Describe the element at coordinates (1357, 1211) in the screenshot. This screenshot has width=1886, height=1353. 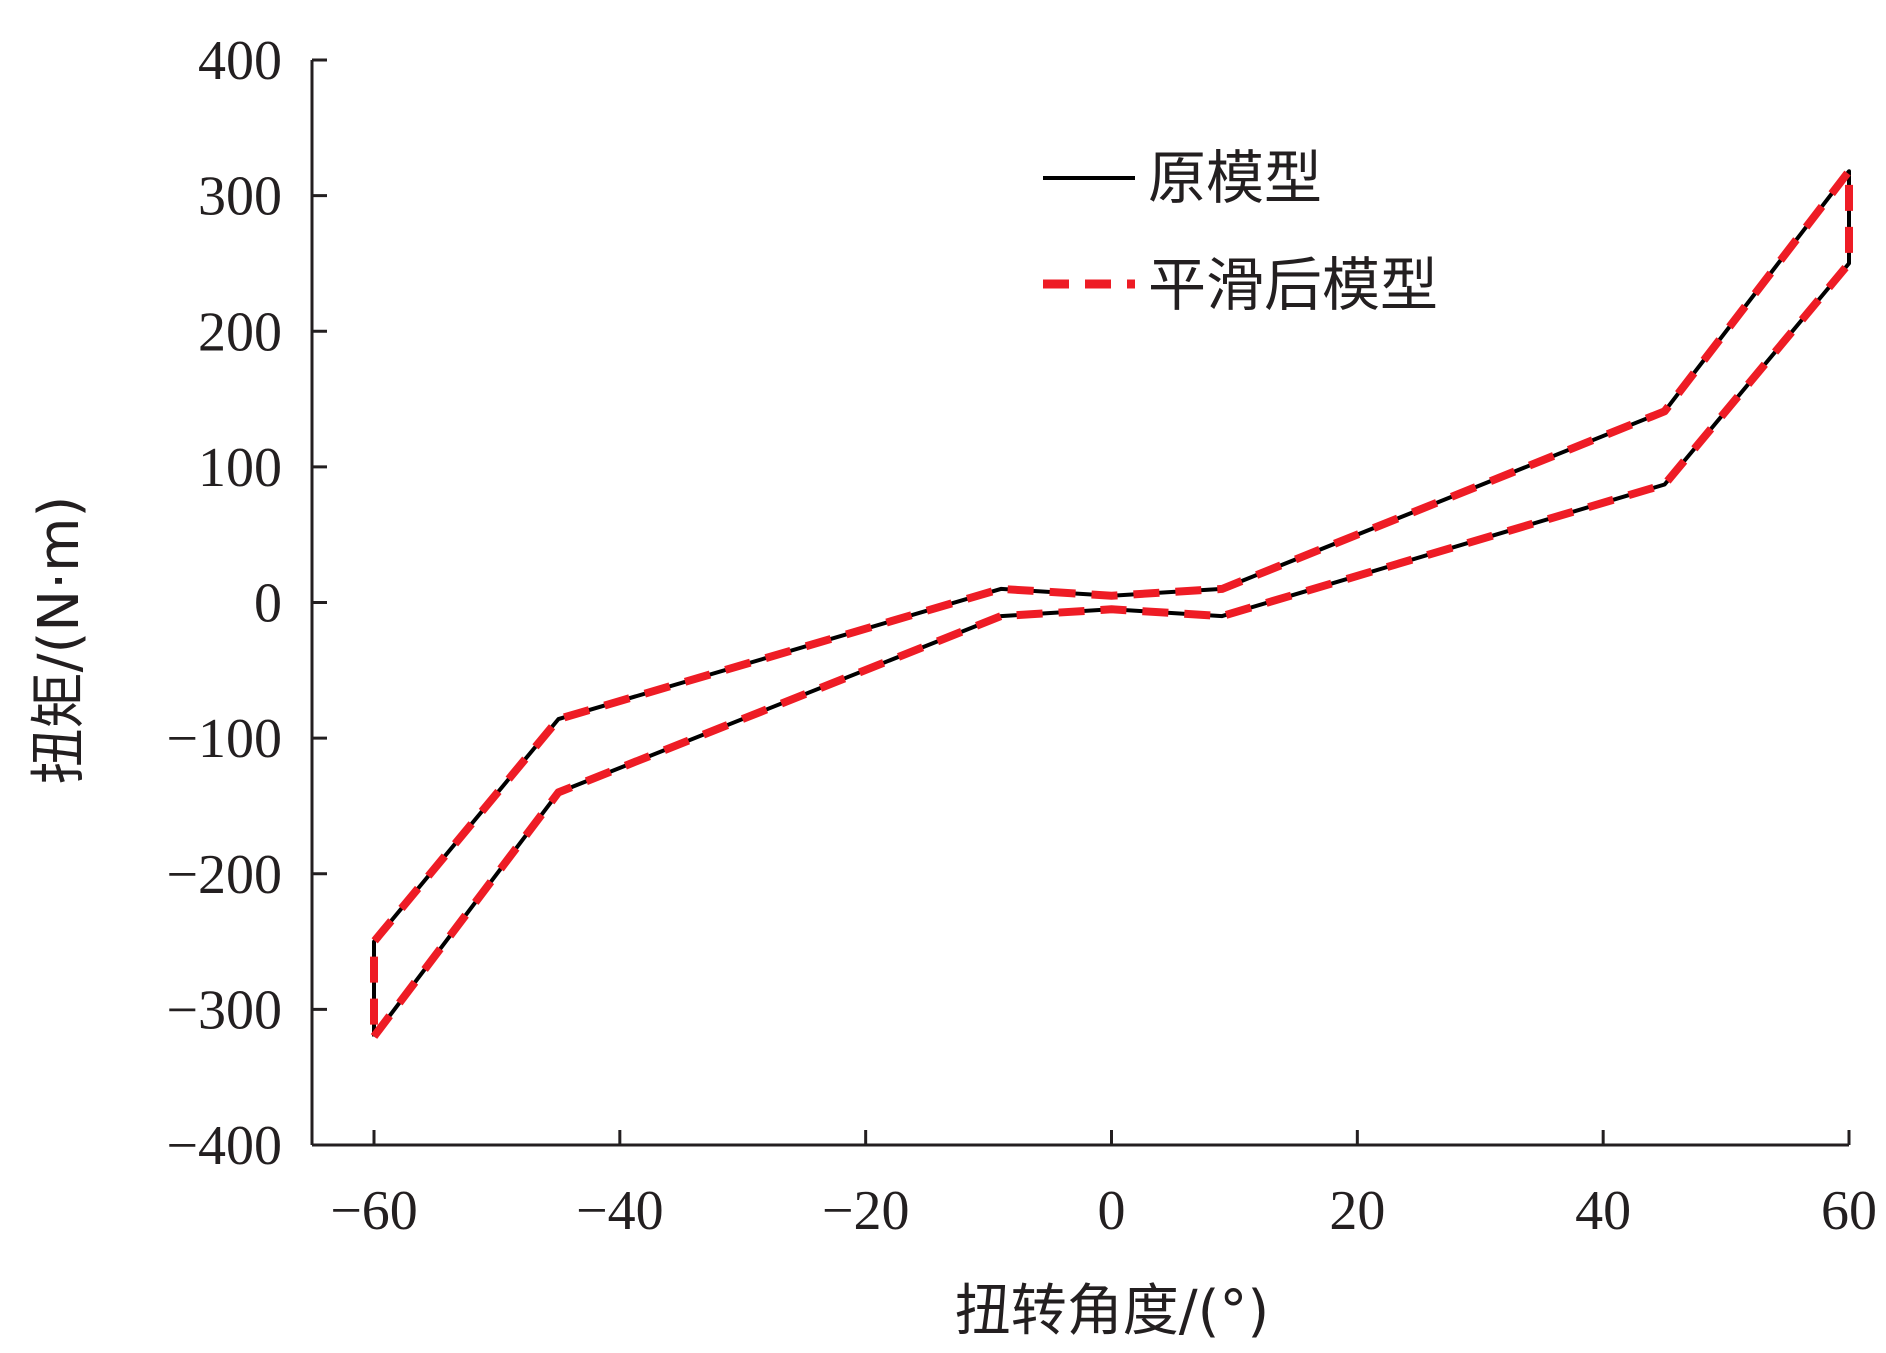
I see `x-tick-label: 20` at that location.